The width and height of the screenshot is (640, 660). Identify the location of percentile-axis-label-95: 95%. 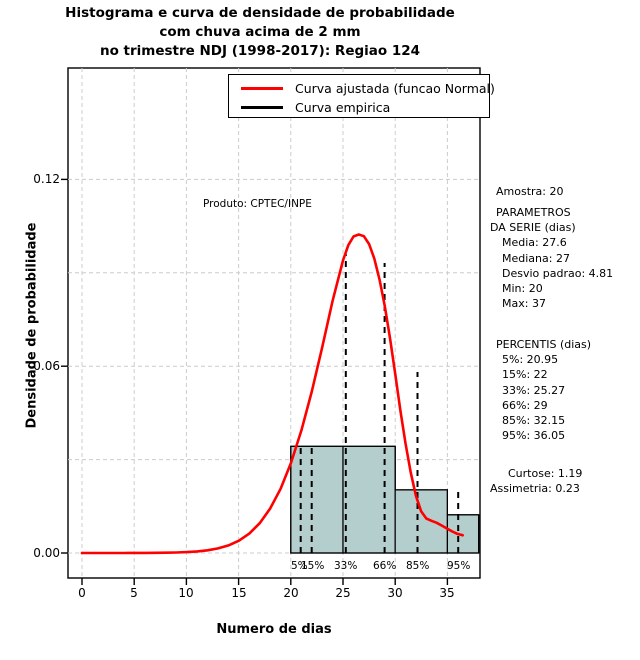
(459, 566).